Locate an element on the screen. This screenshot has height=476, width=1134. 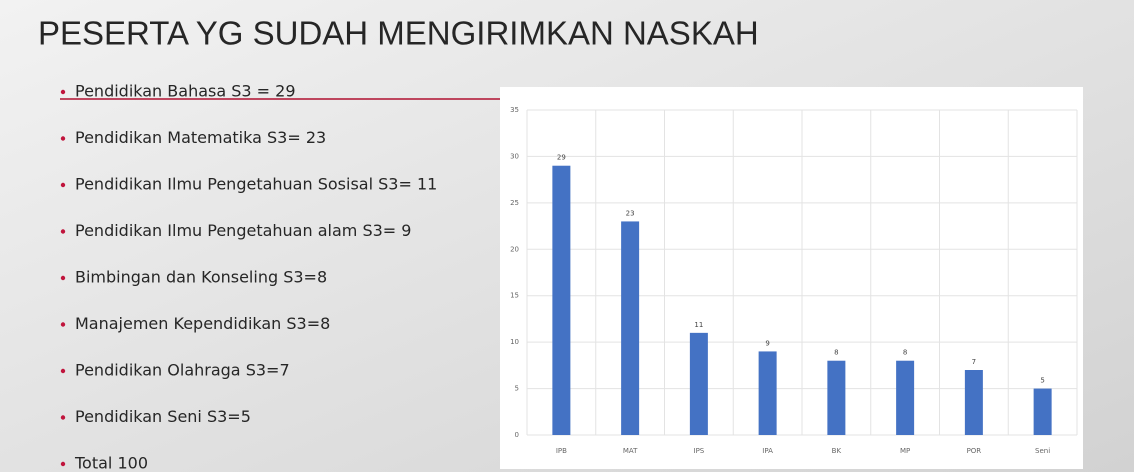
bullet-text: Total 100 is located at coordinates (111, 463).